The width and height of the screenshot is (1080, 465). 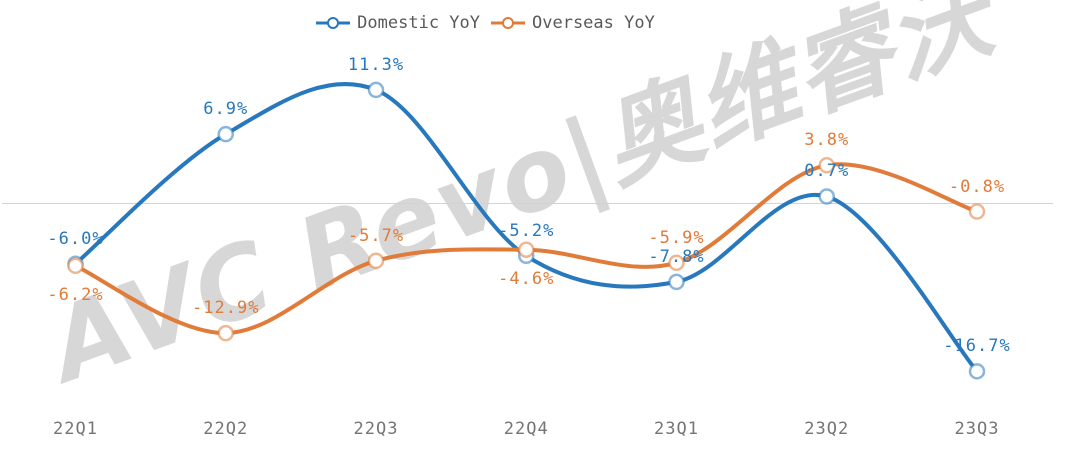 I want to click on data-label: 11.3%, so click(x=376, y=64).